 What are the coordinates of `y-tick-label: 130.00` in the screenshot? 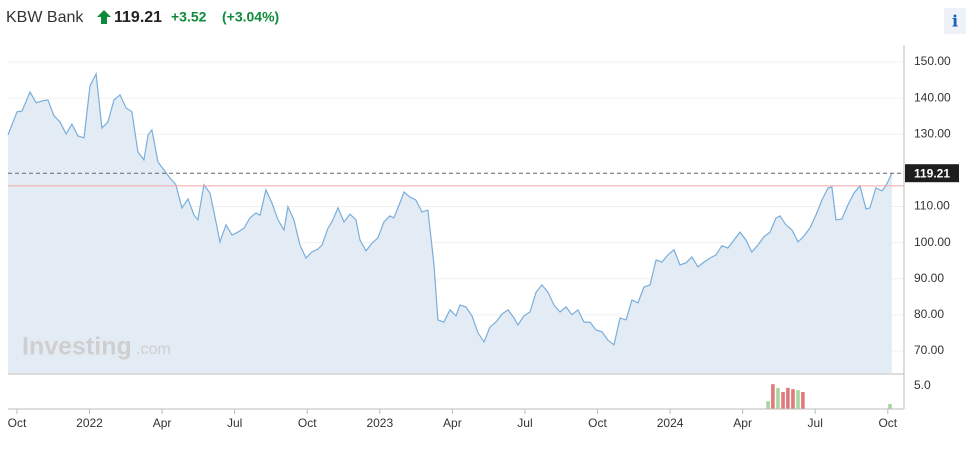 It's located at (932, 133).